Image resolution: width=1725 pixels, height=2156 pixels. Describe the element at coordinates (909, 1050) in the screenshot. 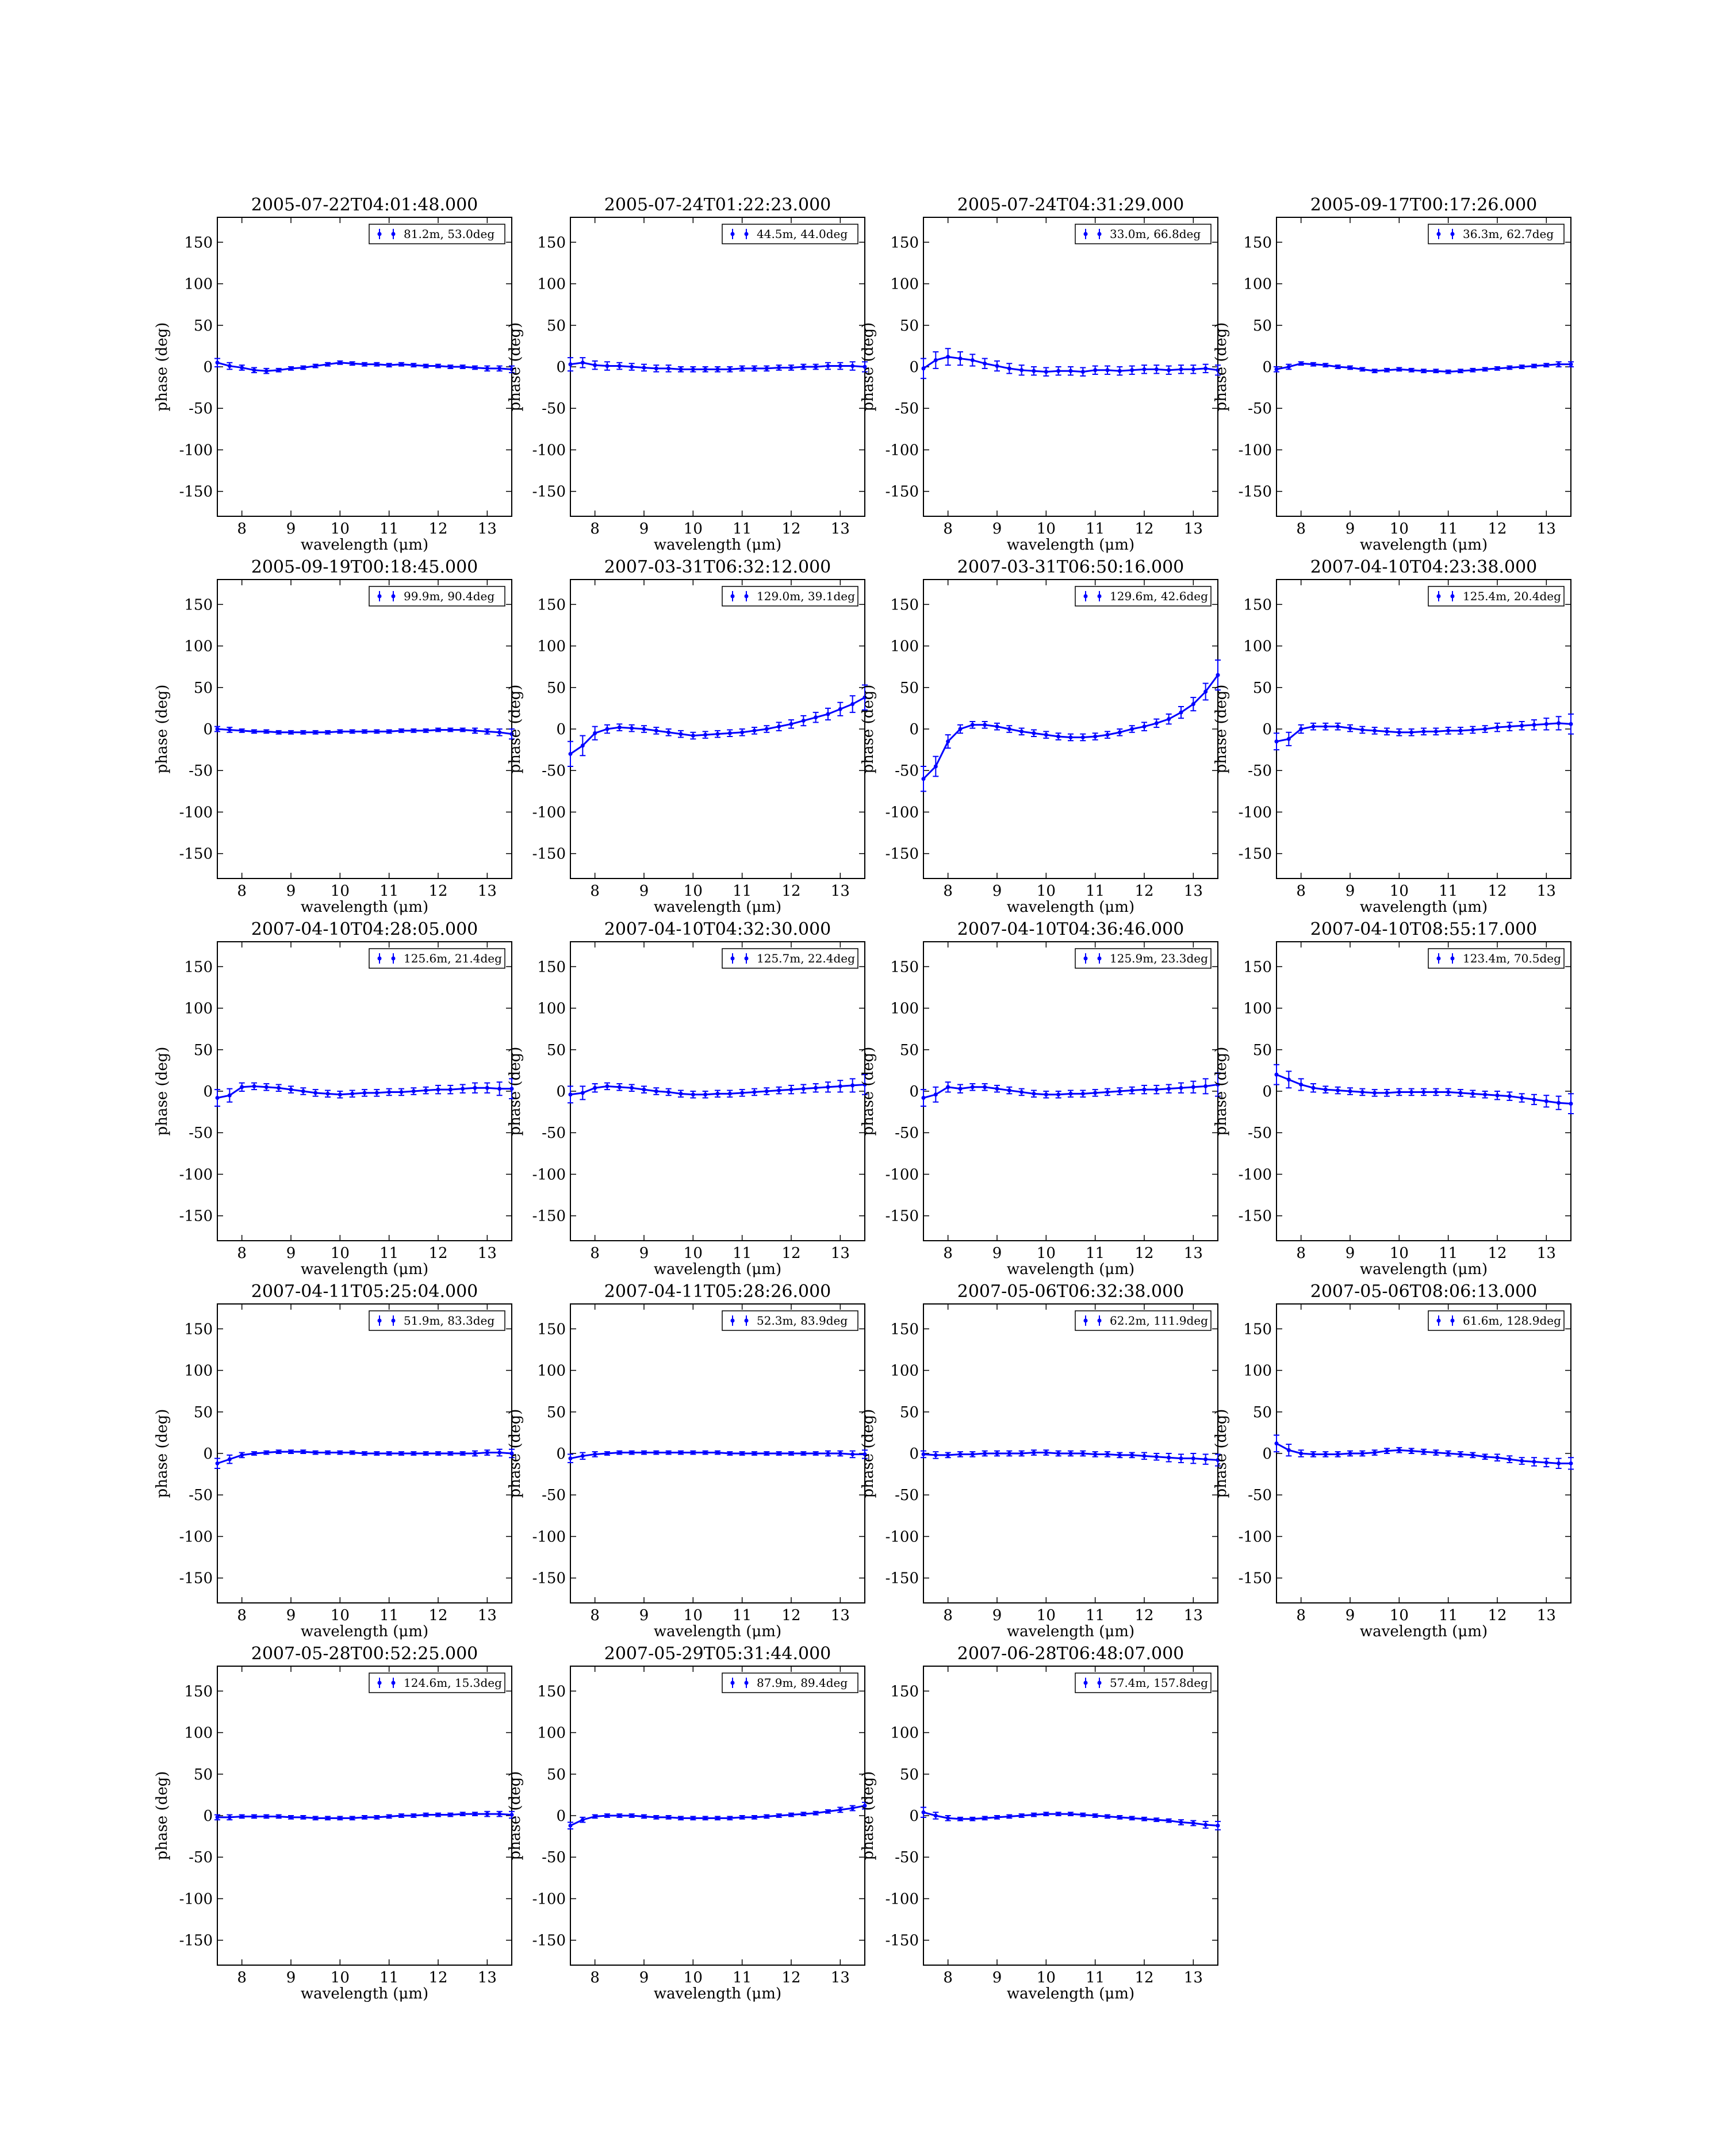

I see `y-tick-label: 50` at that location.